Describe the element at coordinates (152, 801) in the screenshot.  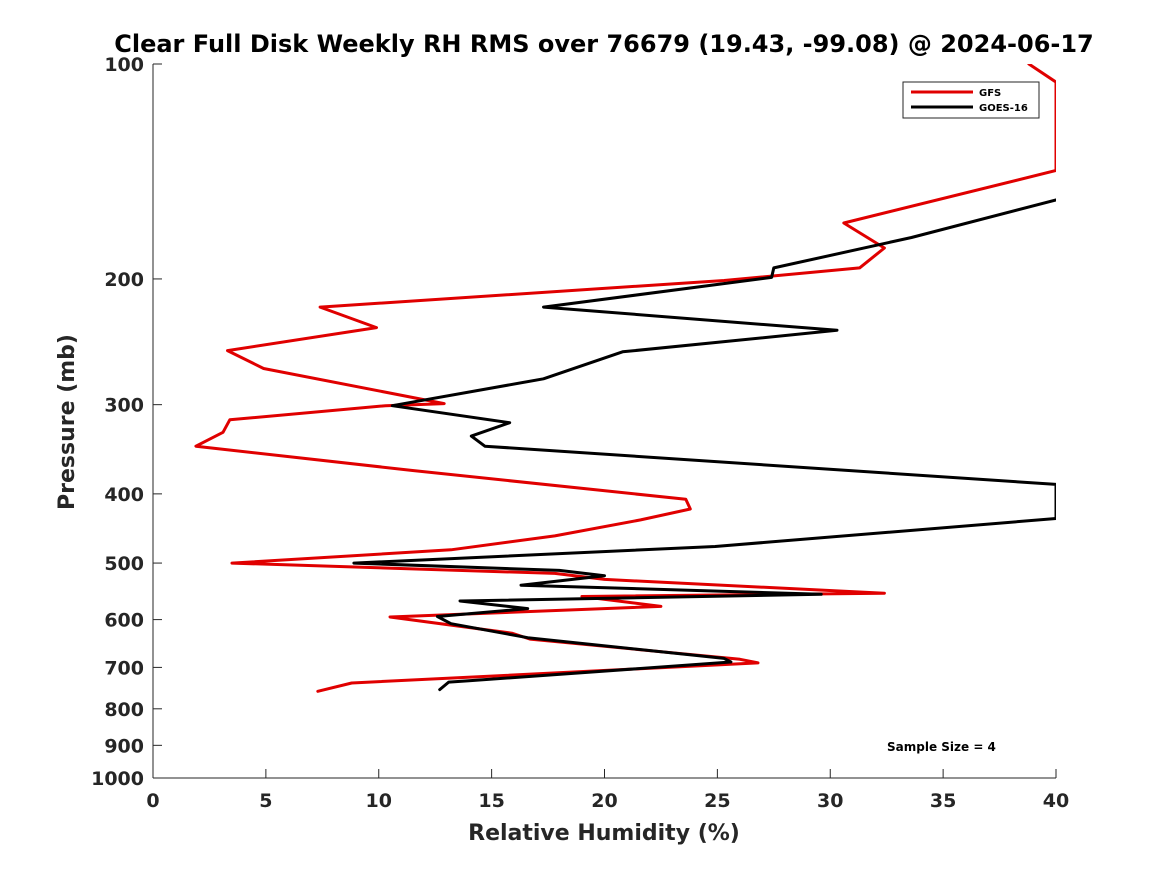
I see `x-tick-label: 0` at that location.